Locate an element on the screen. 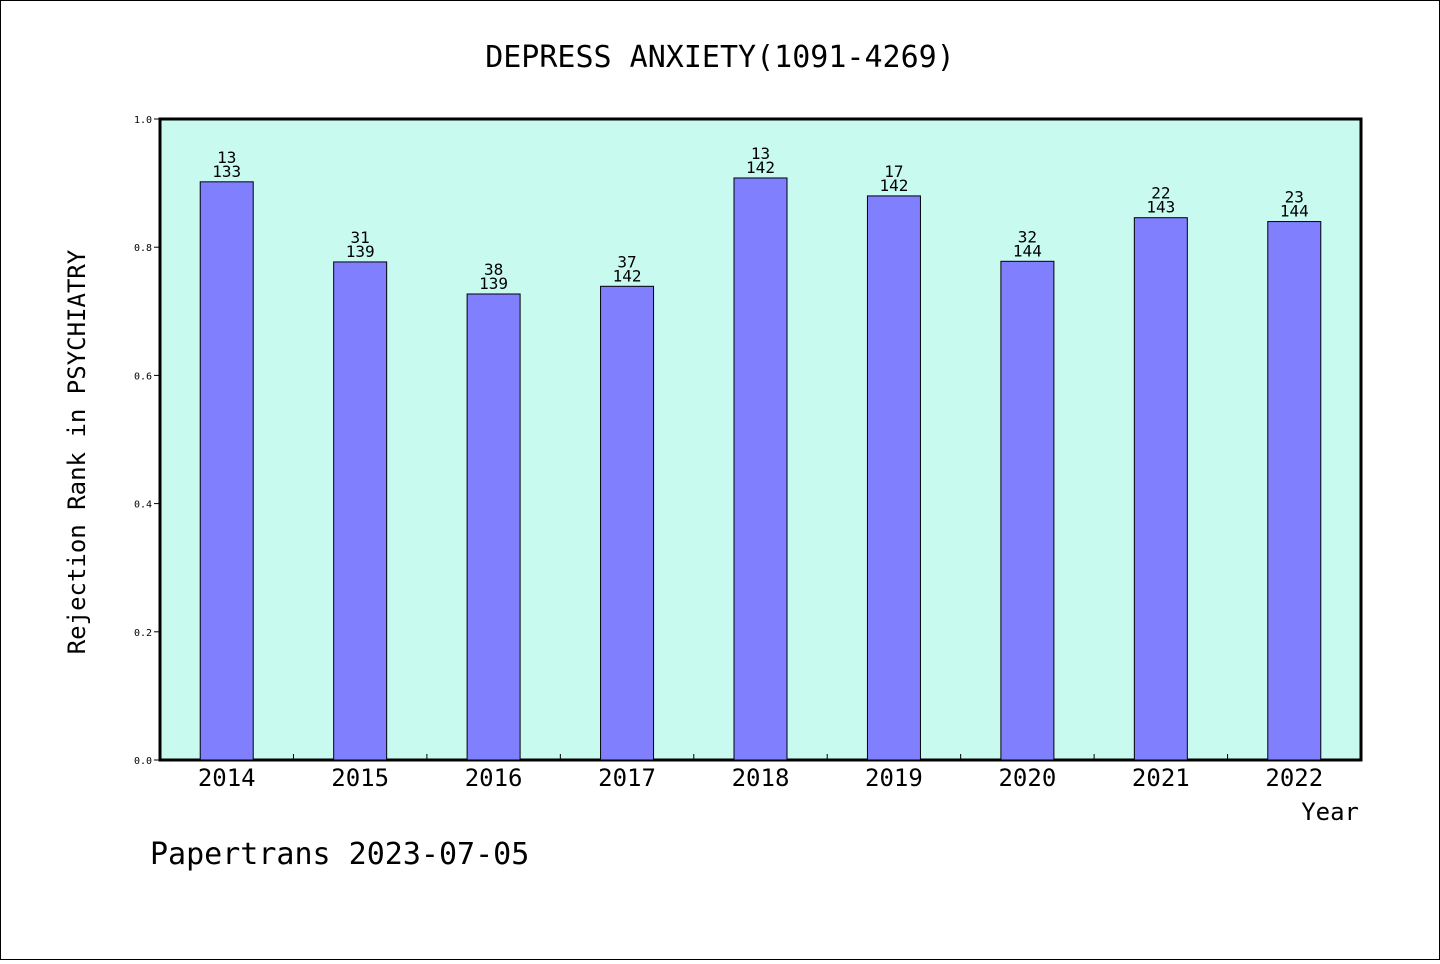  bar-2016 is located at coordinates (493, 527).